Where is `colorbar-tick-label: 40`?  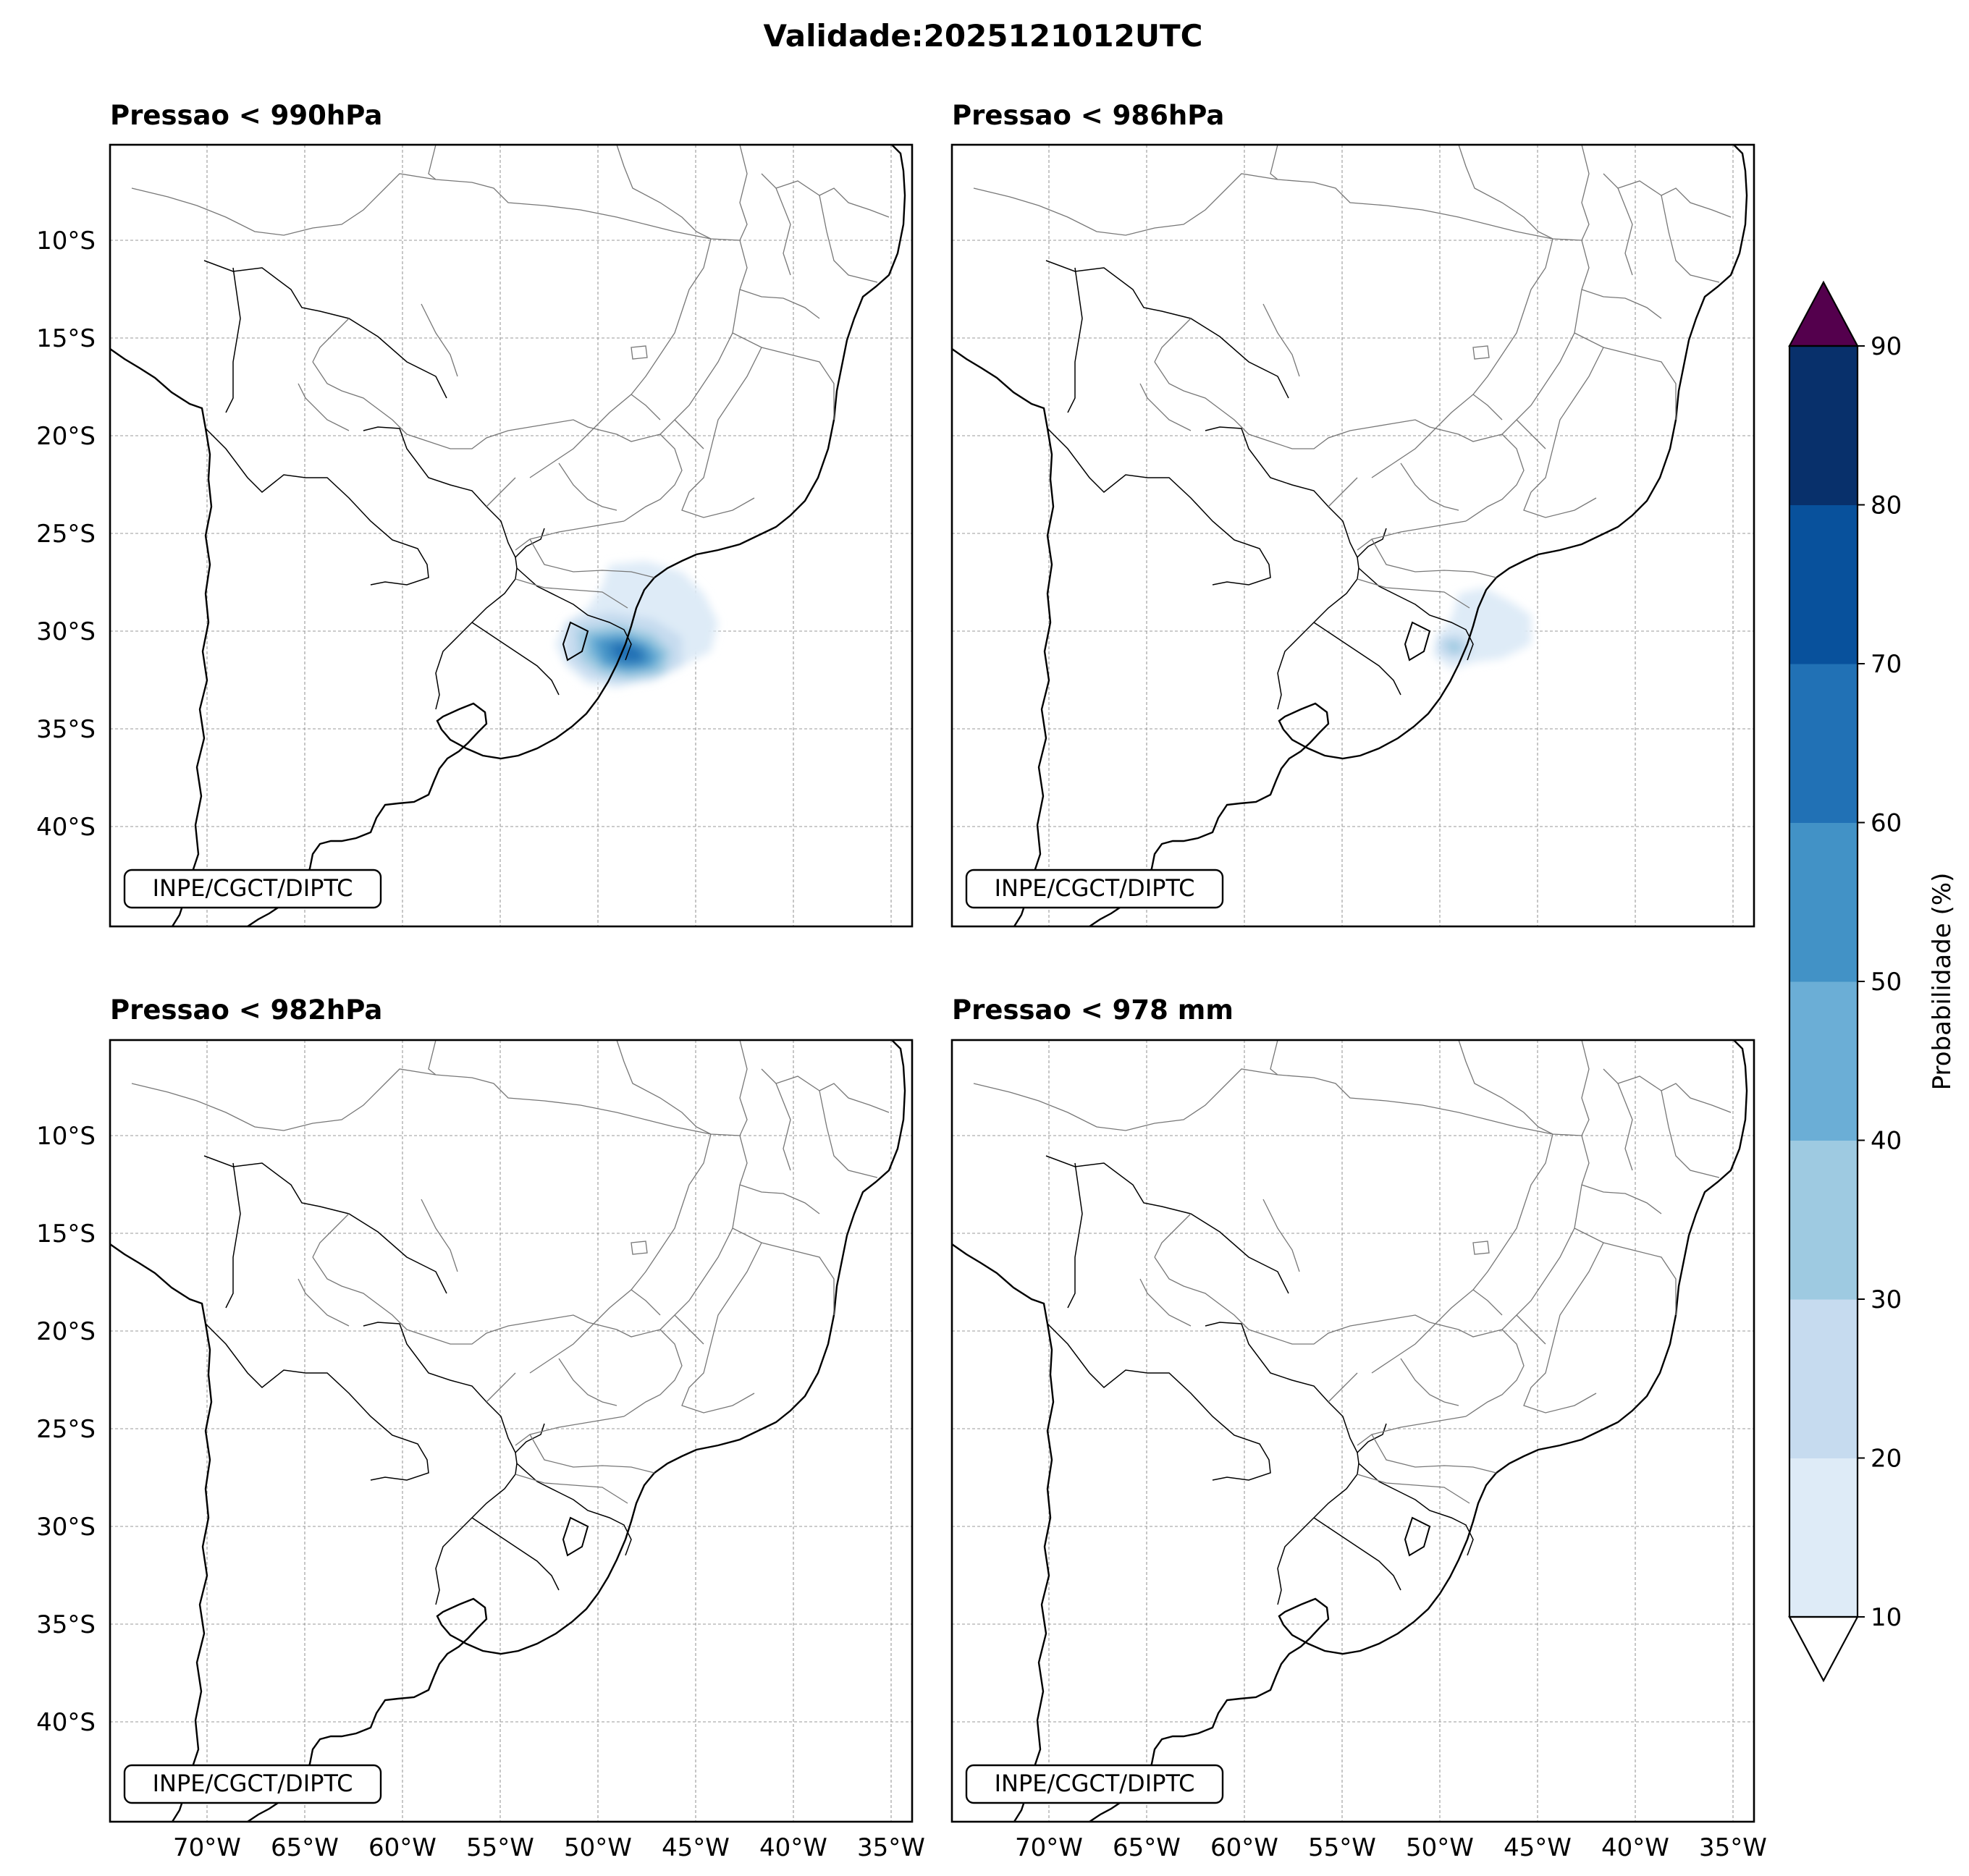 colorbar-tick-label: 40 is located at coordinates (1887, 1141).